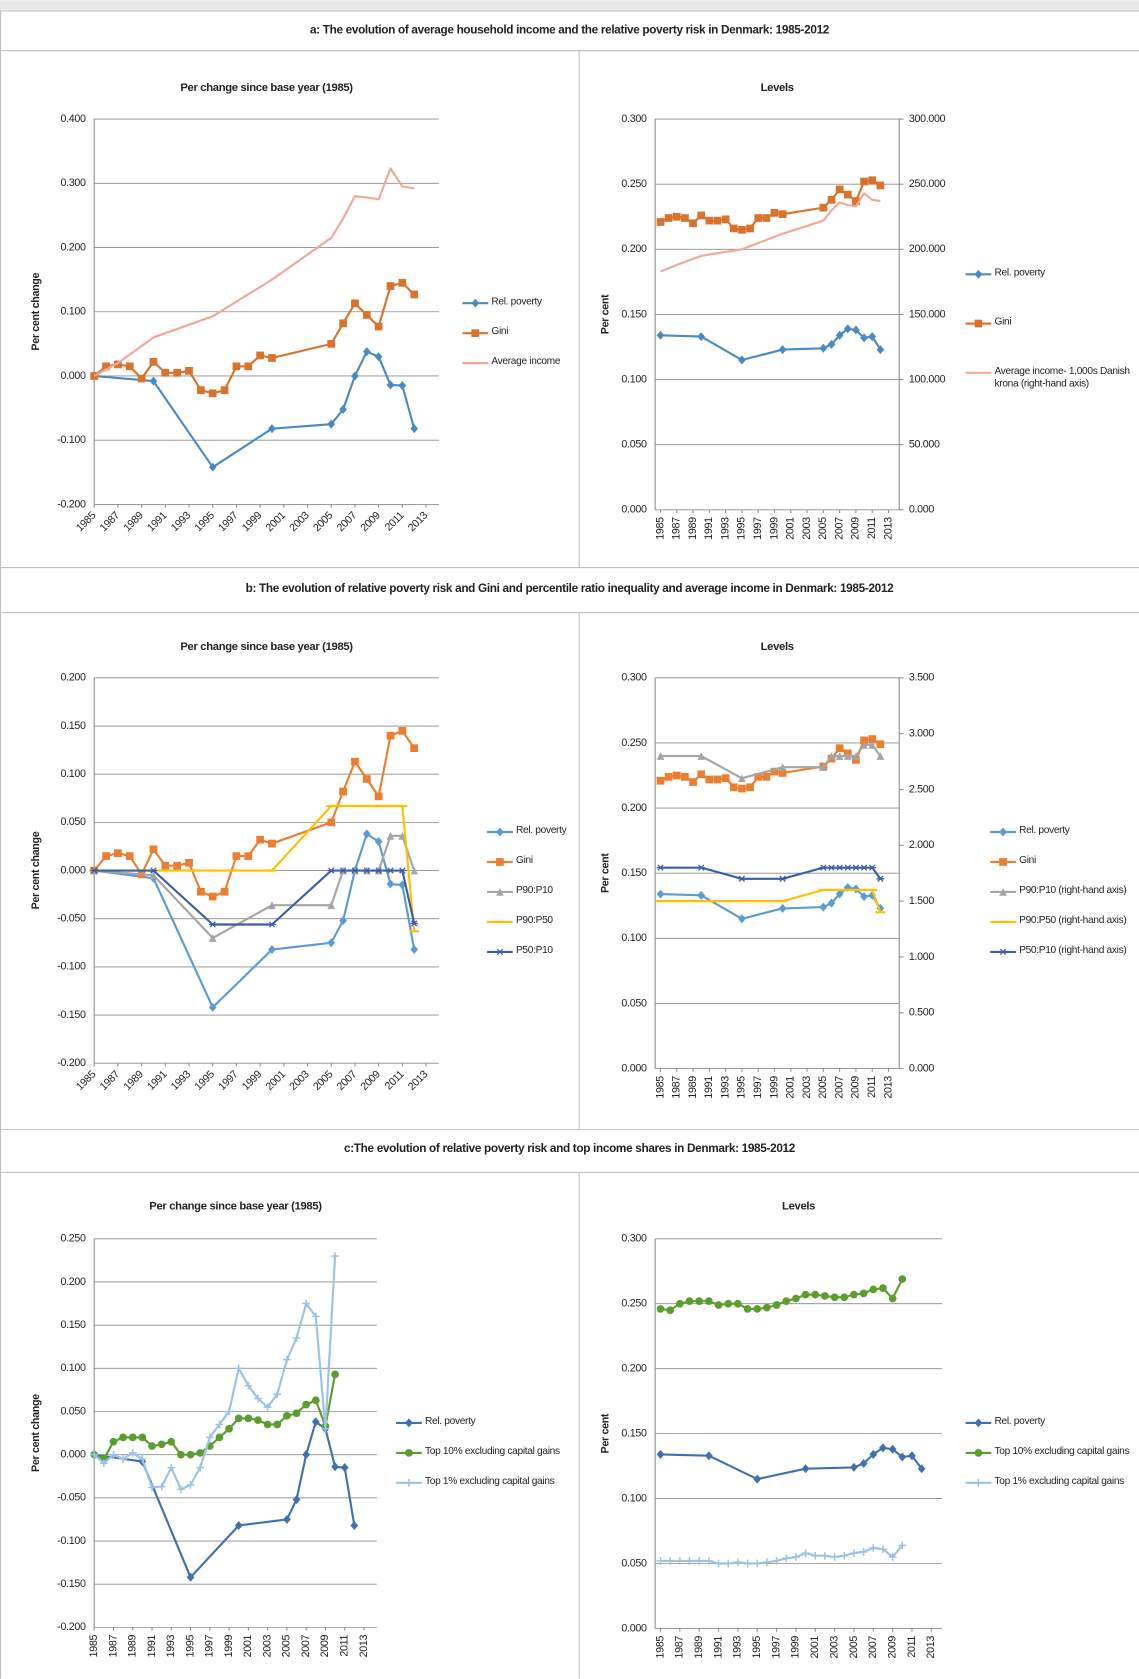  I want to click on legend-label: Rel. poverty, so click(1044, 831).